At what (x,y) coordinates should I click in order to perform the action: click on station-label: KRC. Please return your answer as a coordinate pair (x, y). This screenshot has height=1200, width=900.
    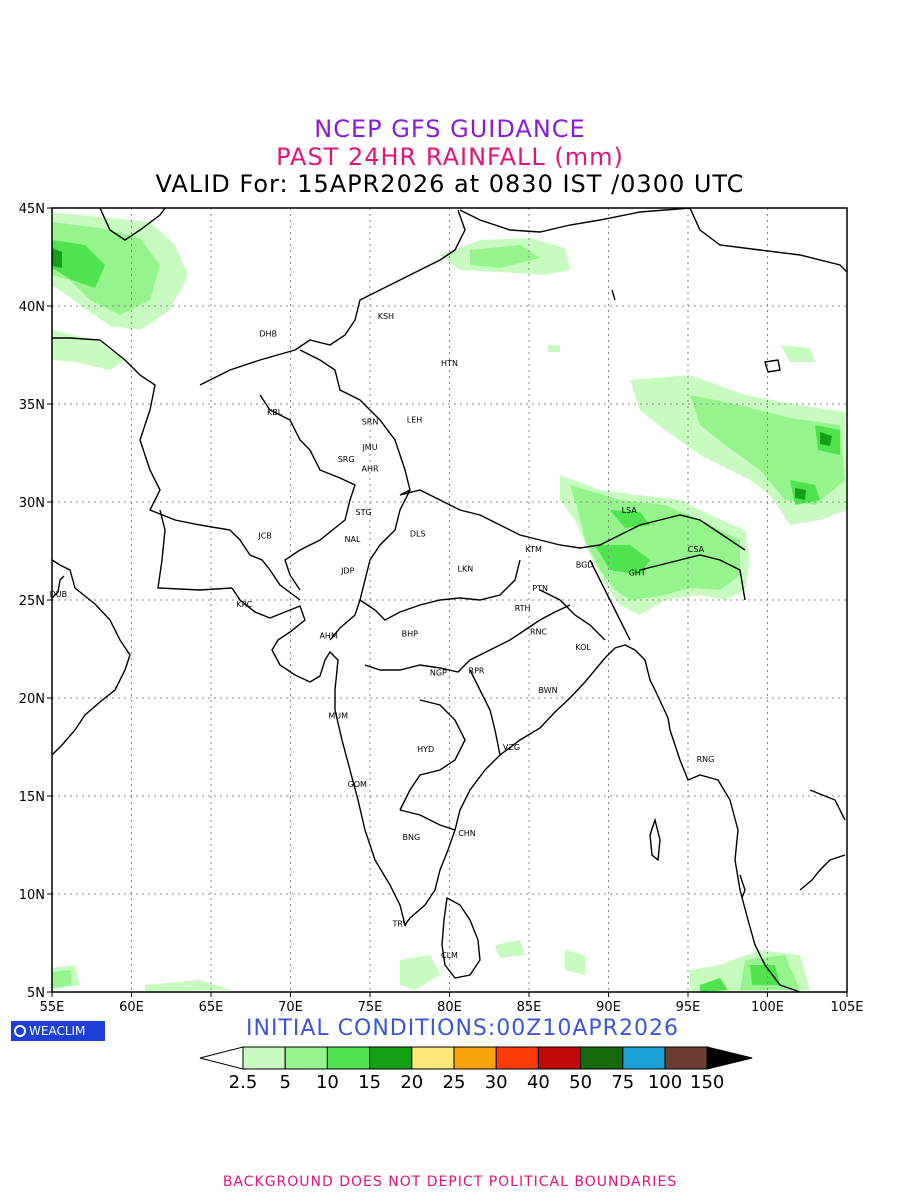
    Looking at the image, I should click on (244, 604).